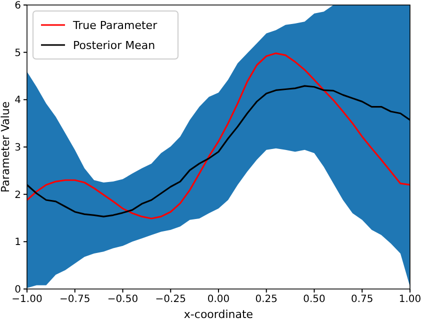 The image size is (423, 322). I want to click on x-tick-label: −0.25, so click(170, 299).